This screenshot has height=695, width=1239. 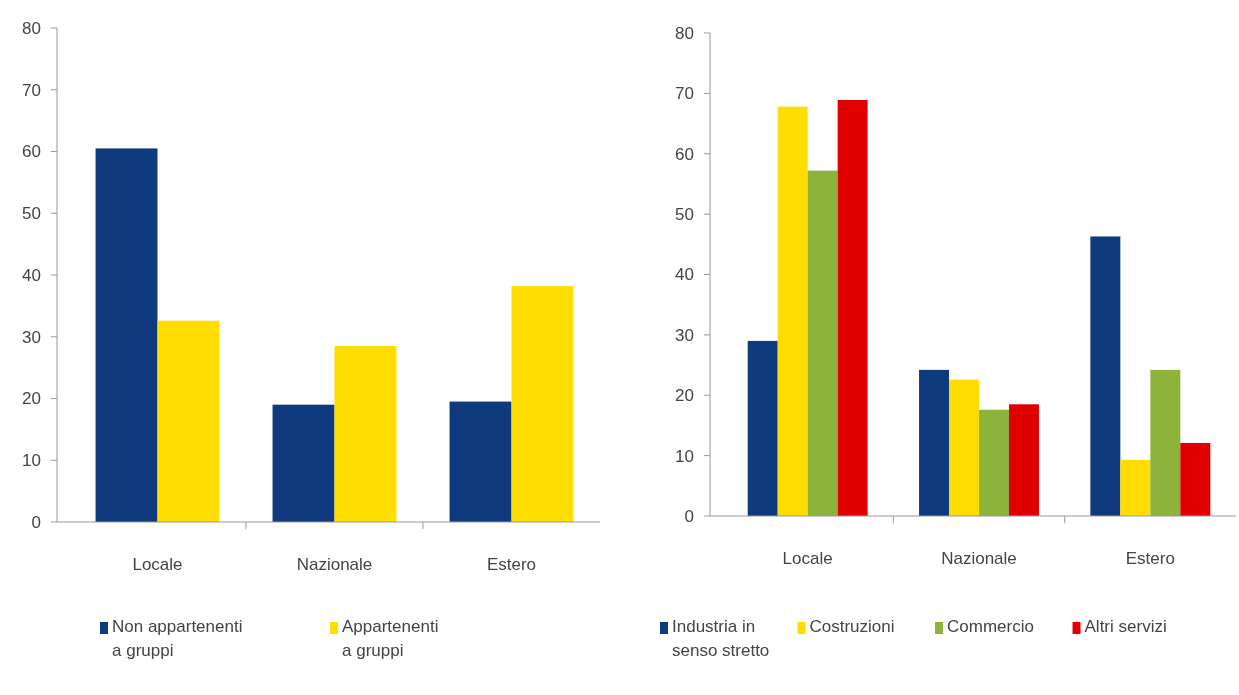 I want to click on legend-label: Altri servizi, so click(x=1125, y=626).